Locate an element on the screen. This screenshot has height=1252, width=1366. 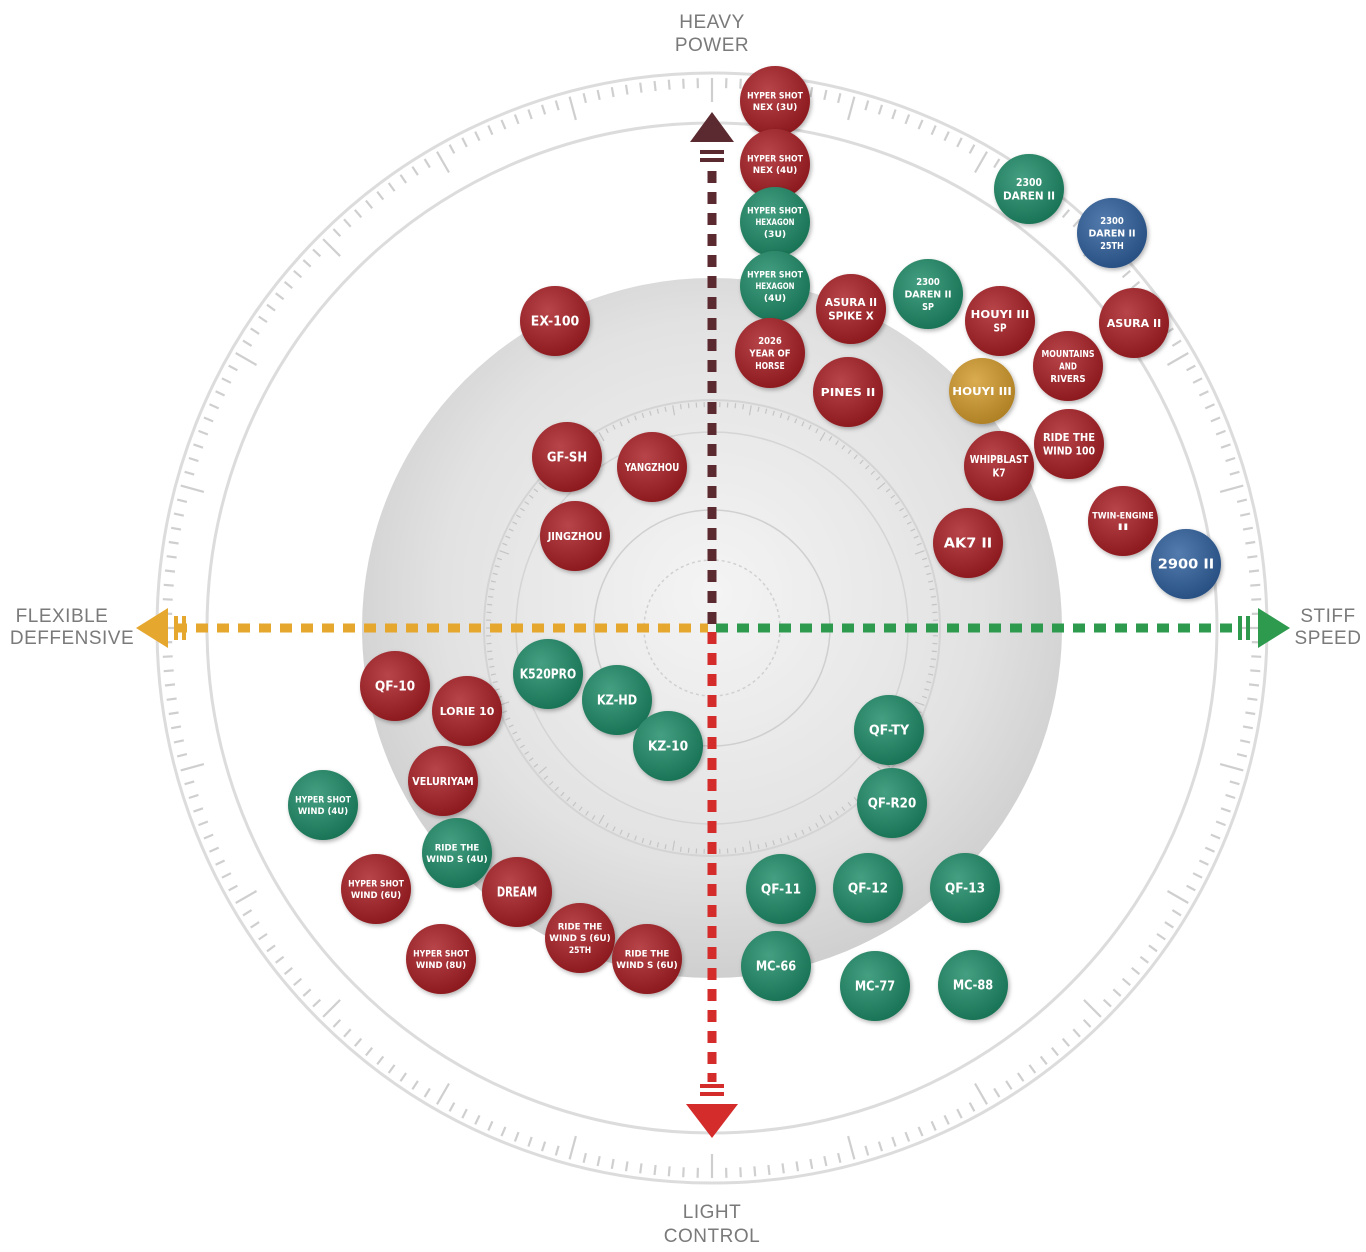
racket-label: HEXAGON is located at coordinates (774, 287).